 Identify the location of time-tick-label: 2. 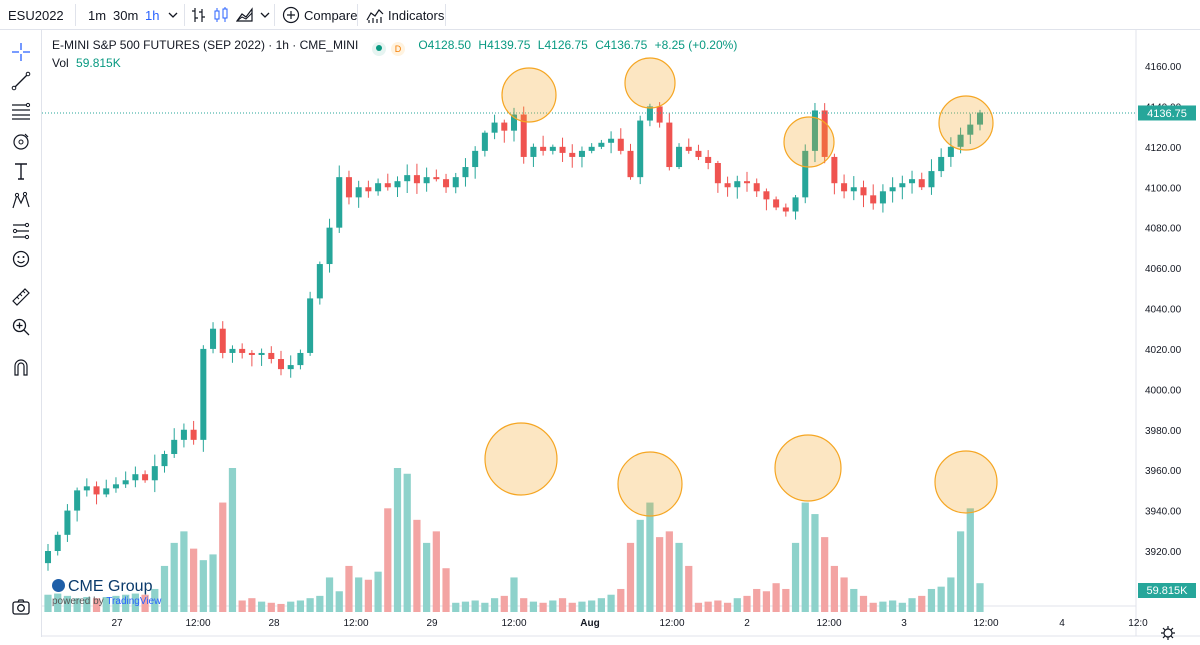
(747, 623).